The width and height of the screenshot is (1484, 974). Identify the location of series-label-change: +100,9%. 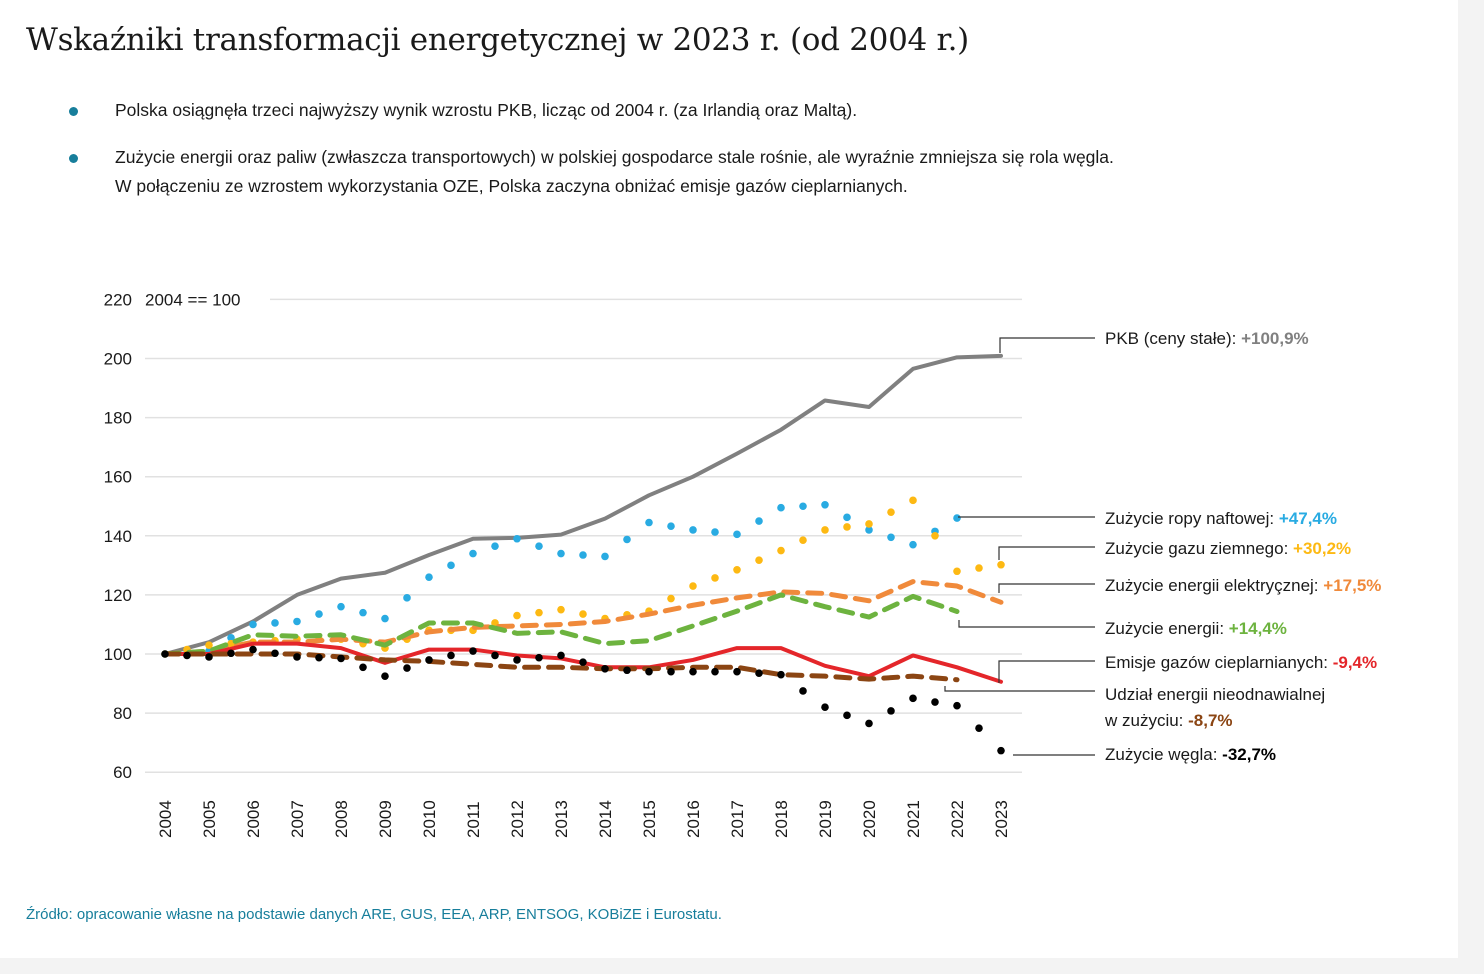
(1275, 338).